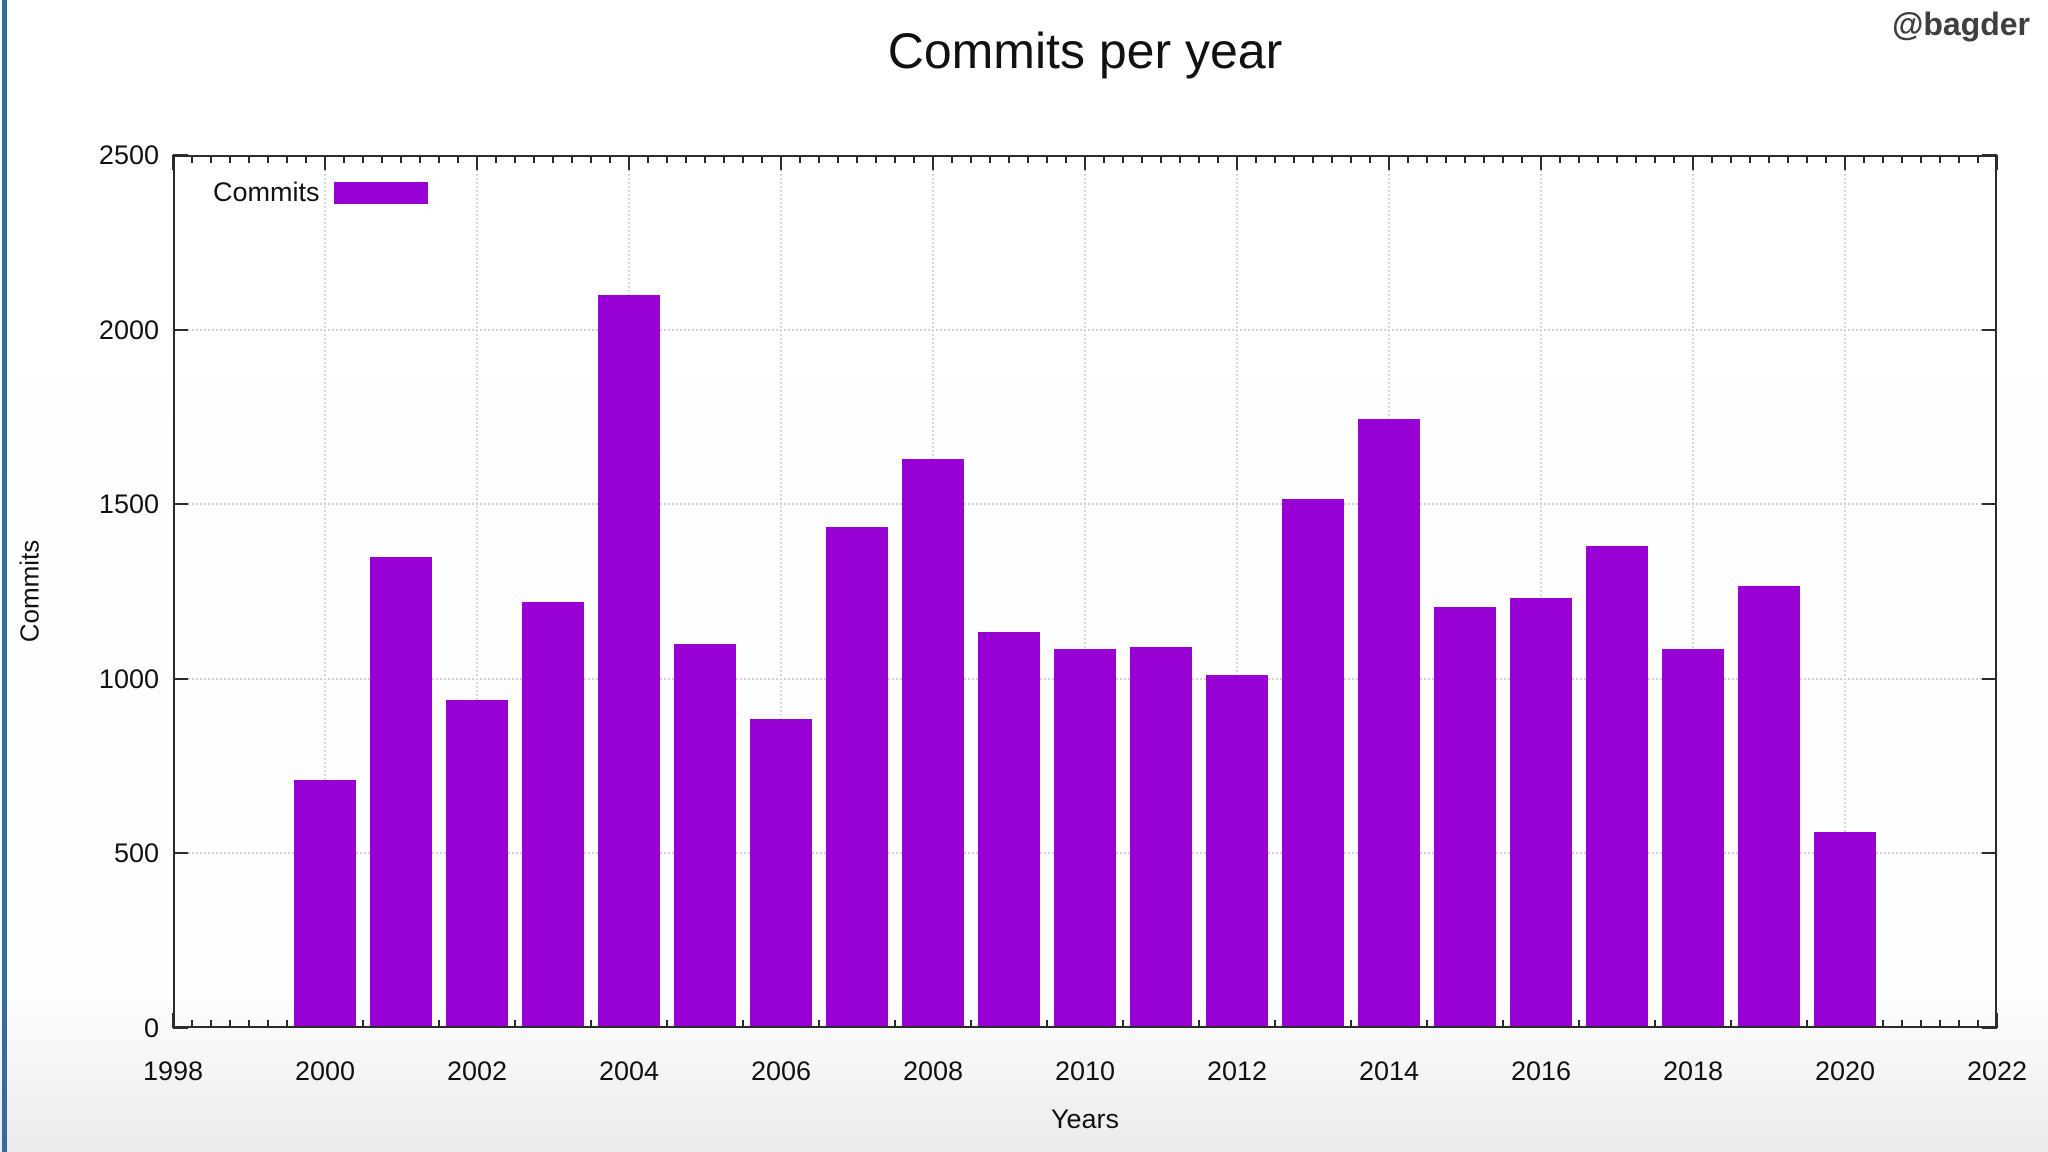 The image size is (2048, 1152). Describe the element at coordinates (629, 1071) in the screenshot. I see `x-tick-label-2004: 2004` at that location.